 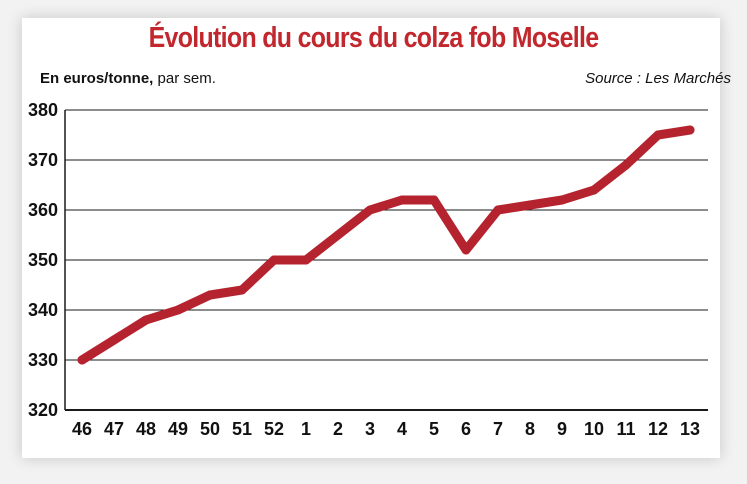 What do you see at coordinates (97, 78) in the screenshot?
I see `unit-label-bold: En euros/tonne,` at bounding box center [97, 78].